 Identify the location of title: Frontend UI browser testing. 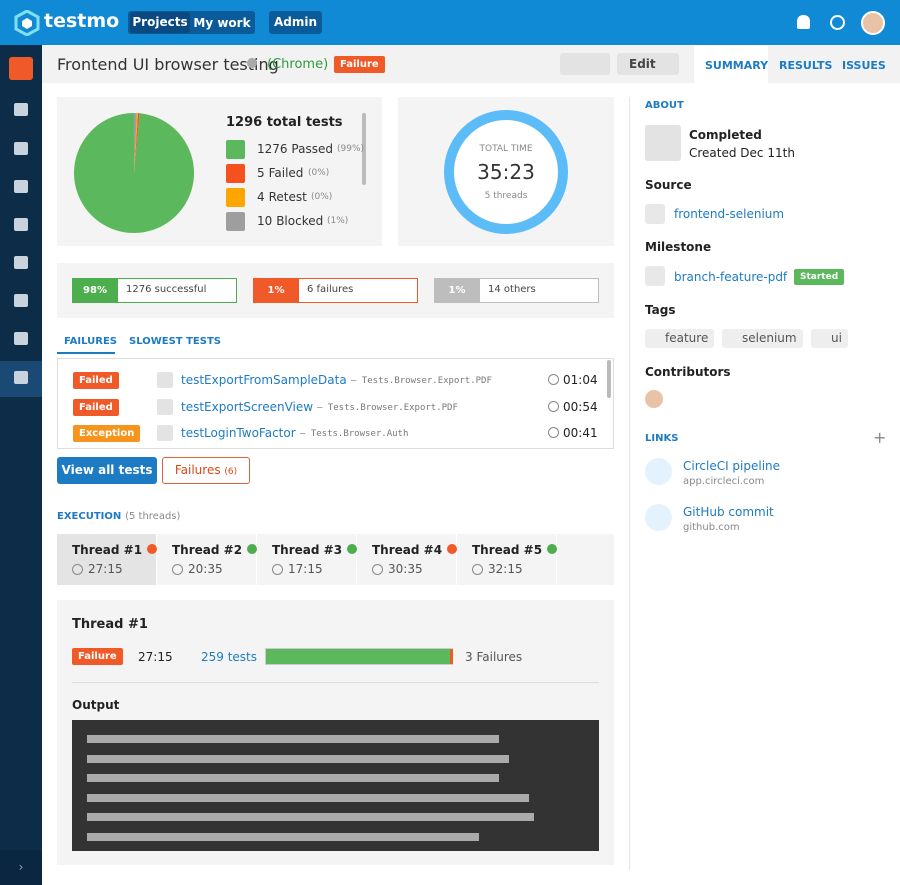
(168, 64).